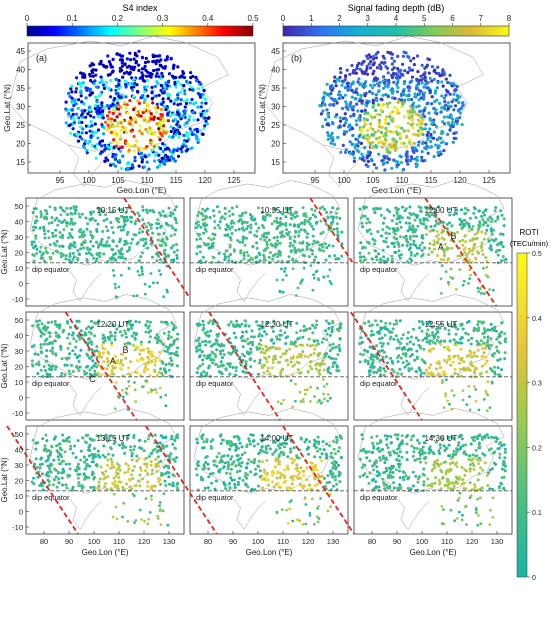 The height and width of the screenshot is (633, 554). I want to click on fading-xtick-label: 95, so click(315, 180).